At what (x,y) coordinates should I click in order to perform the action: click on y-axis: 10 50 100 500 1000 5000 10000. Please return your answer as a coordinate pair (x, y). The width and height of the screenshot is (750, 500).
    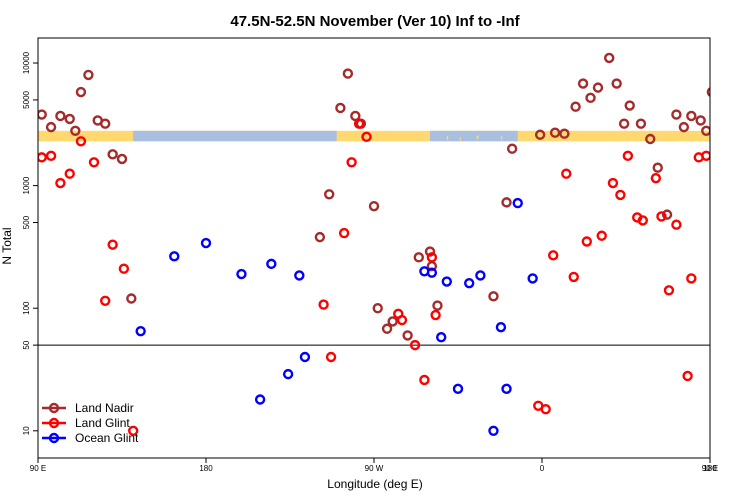
    Looking at the image, I should click on (30, 243).